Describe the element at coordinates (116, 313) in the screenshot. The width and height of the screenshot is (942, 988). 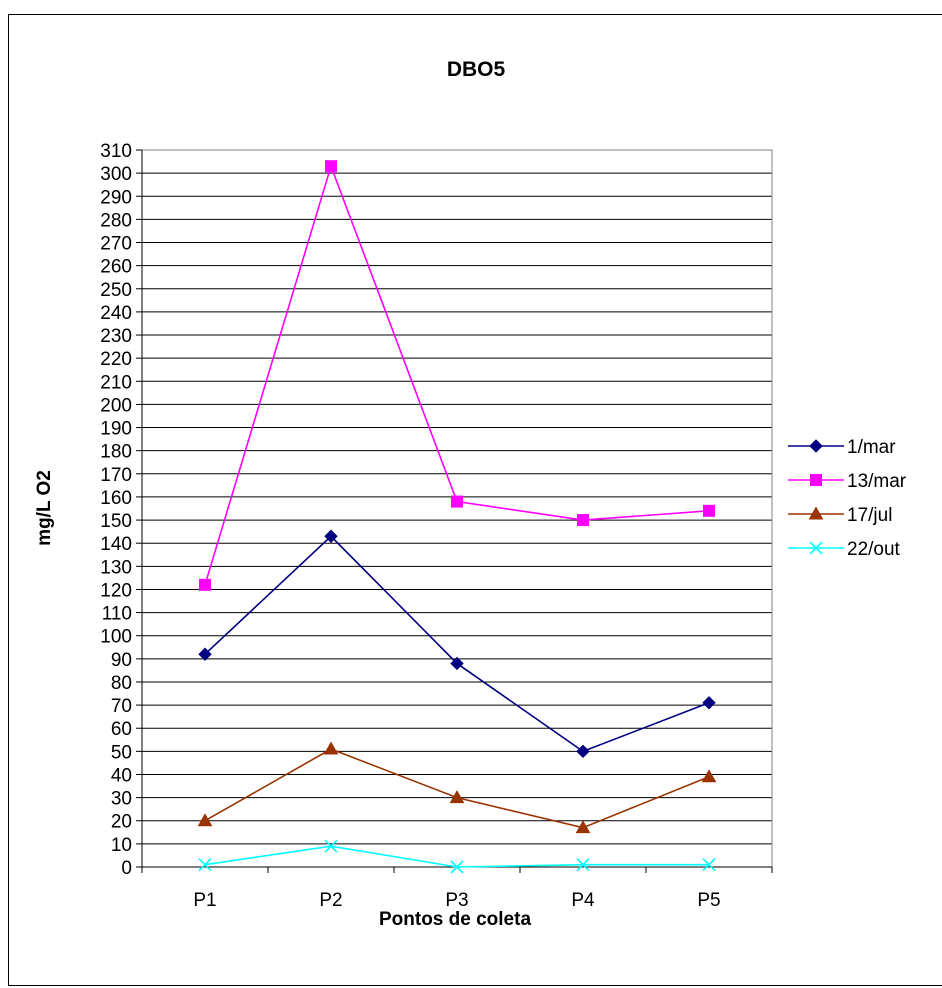
I see `y-tick-label: 240` at that location.